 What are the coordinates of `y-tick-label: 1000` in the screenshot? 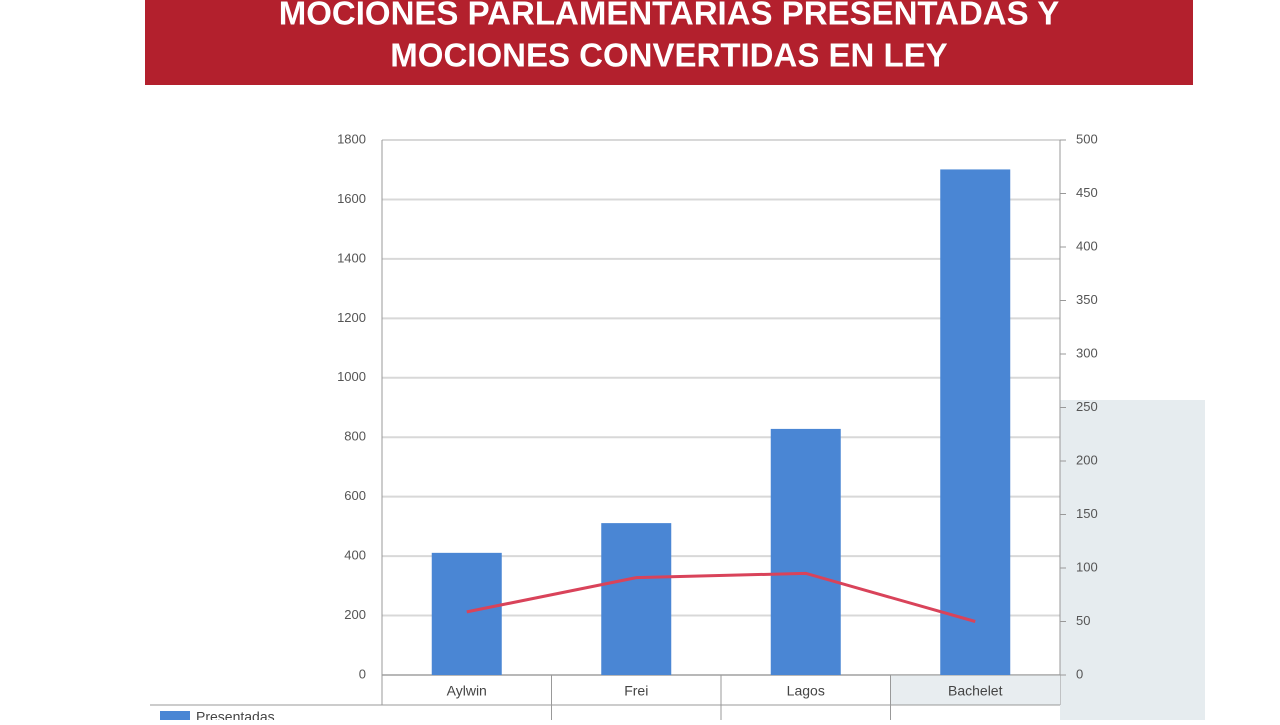 It's located at (351, 376).